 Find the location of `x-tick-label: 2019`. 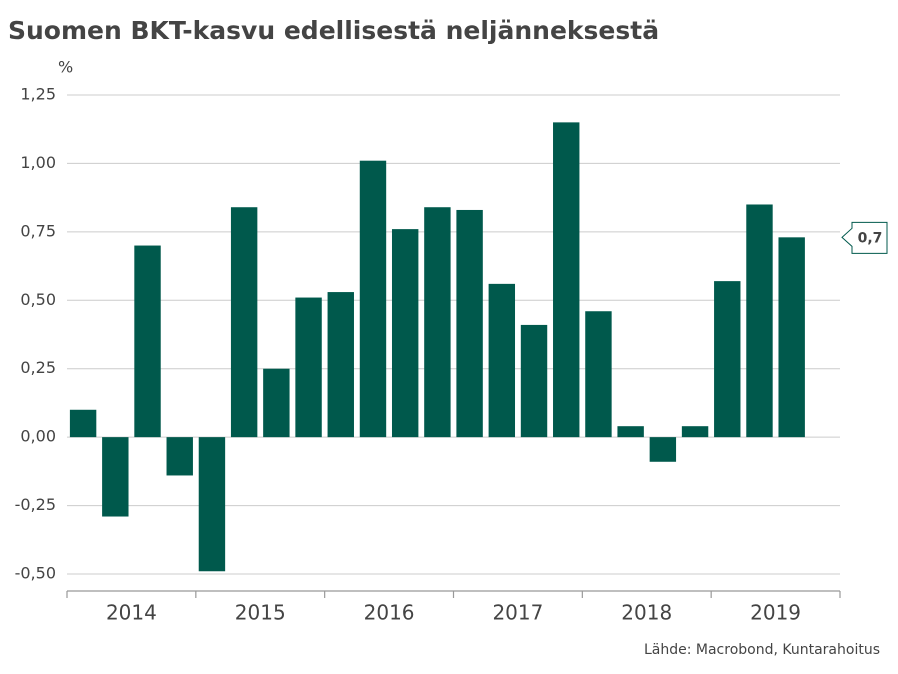

x-tick-label: 2019 is located at coordinates (775, 613).